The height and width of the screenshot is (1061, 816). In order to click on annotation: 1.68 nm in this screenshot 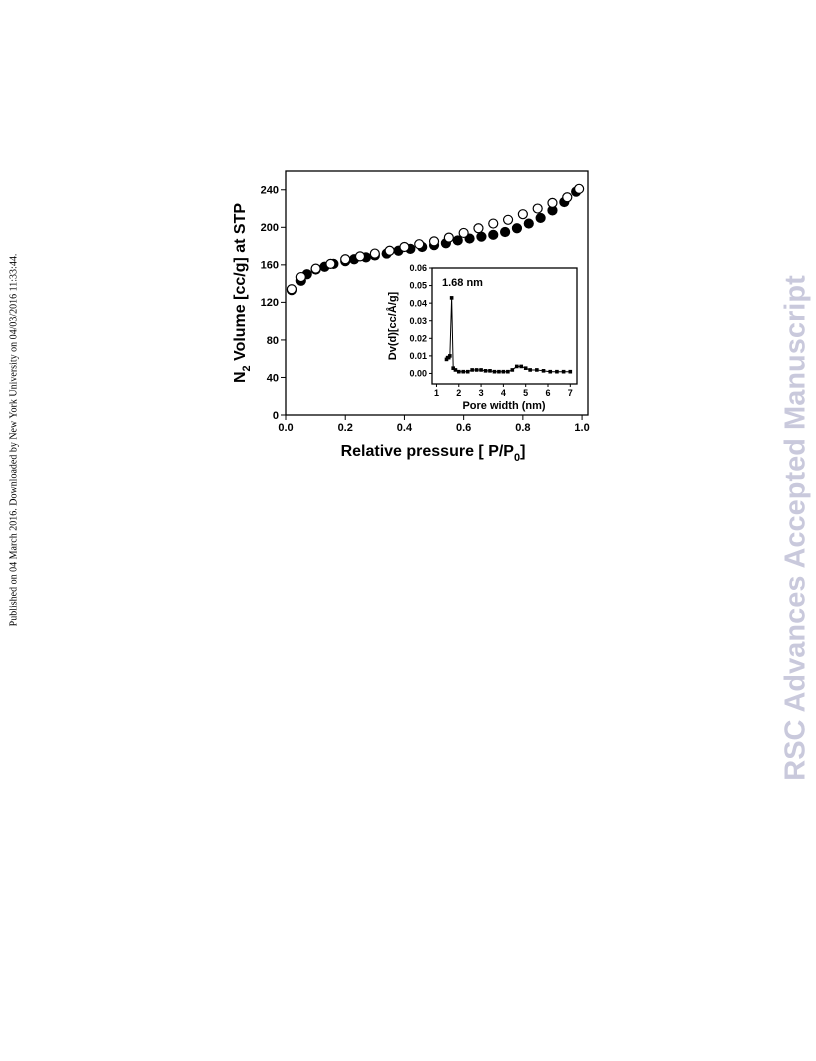, I will do `click(462, 283)`.